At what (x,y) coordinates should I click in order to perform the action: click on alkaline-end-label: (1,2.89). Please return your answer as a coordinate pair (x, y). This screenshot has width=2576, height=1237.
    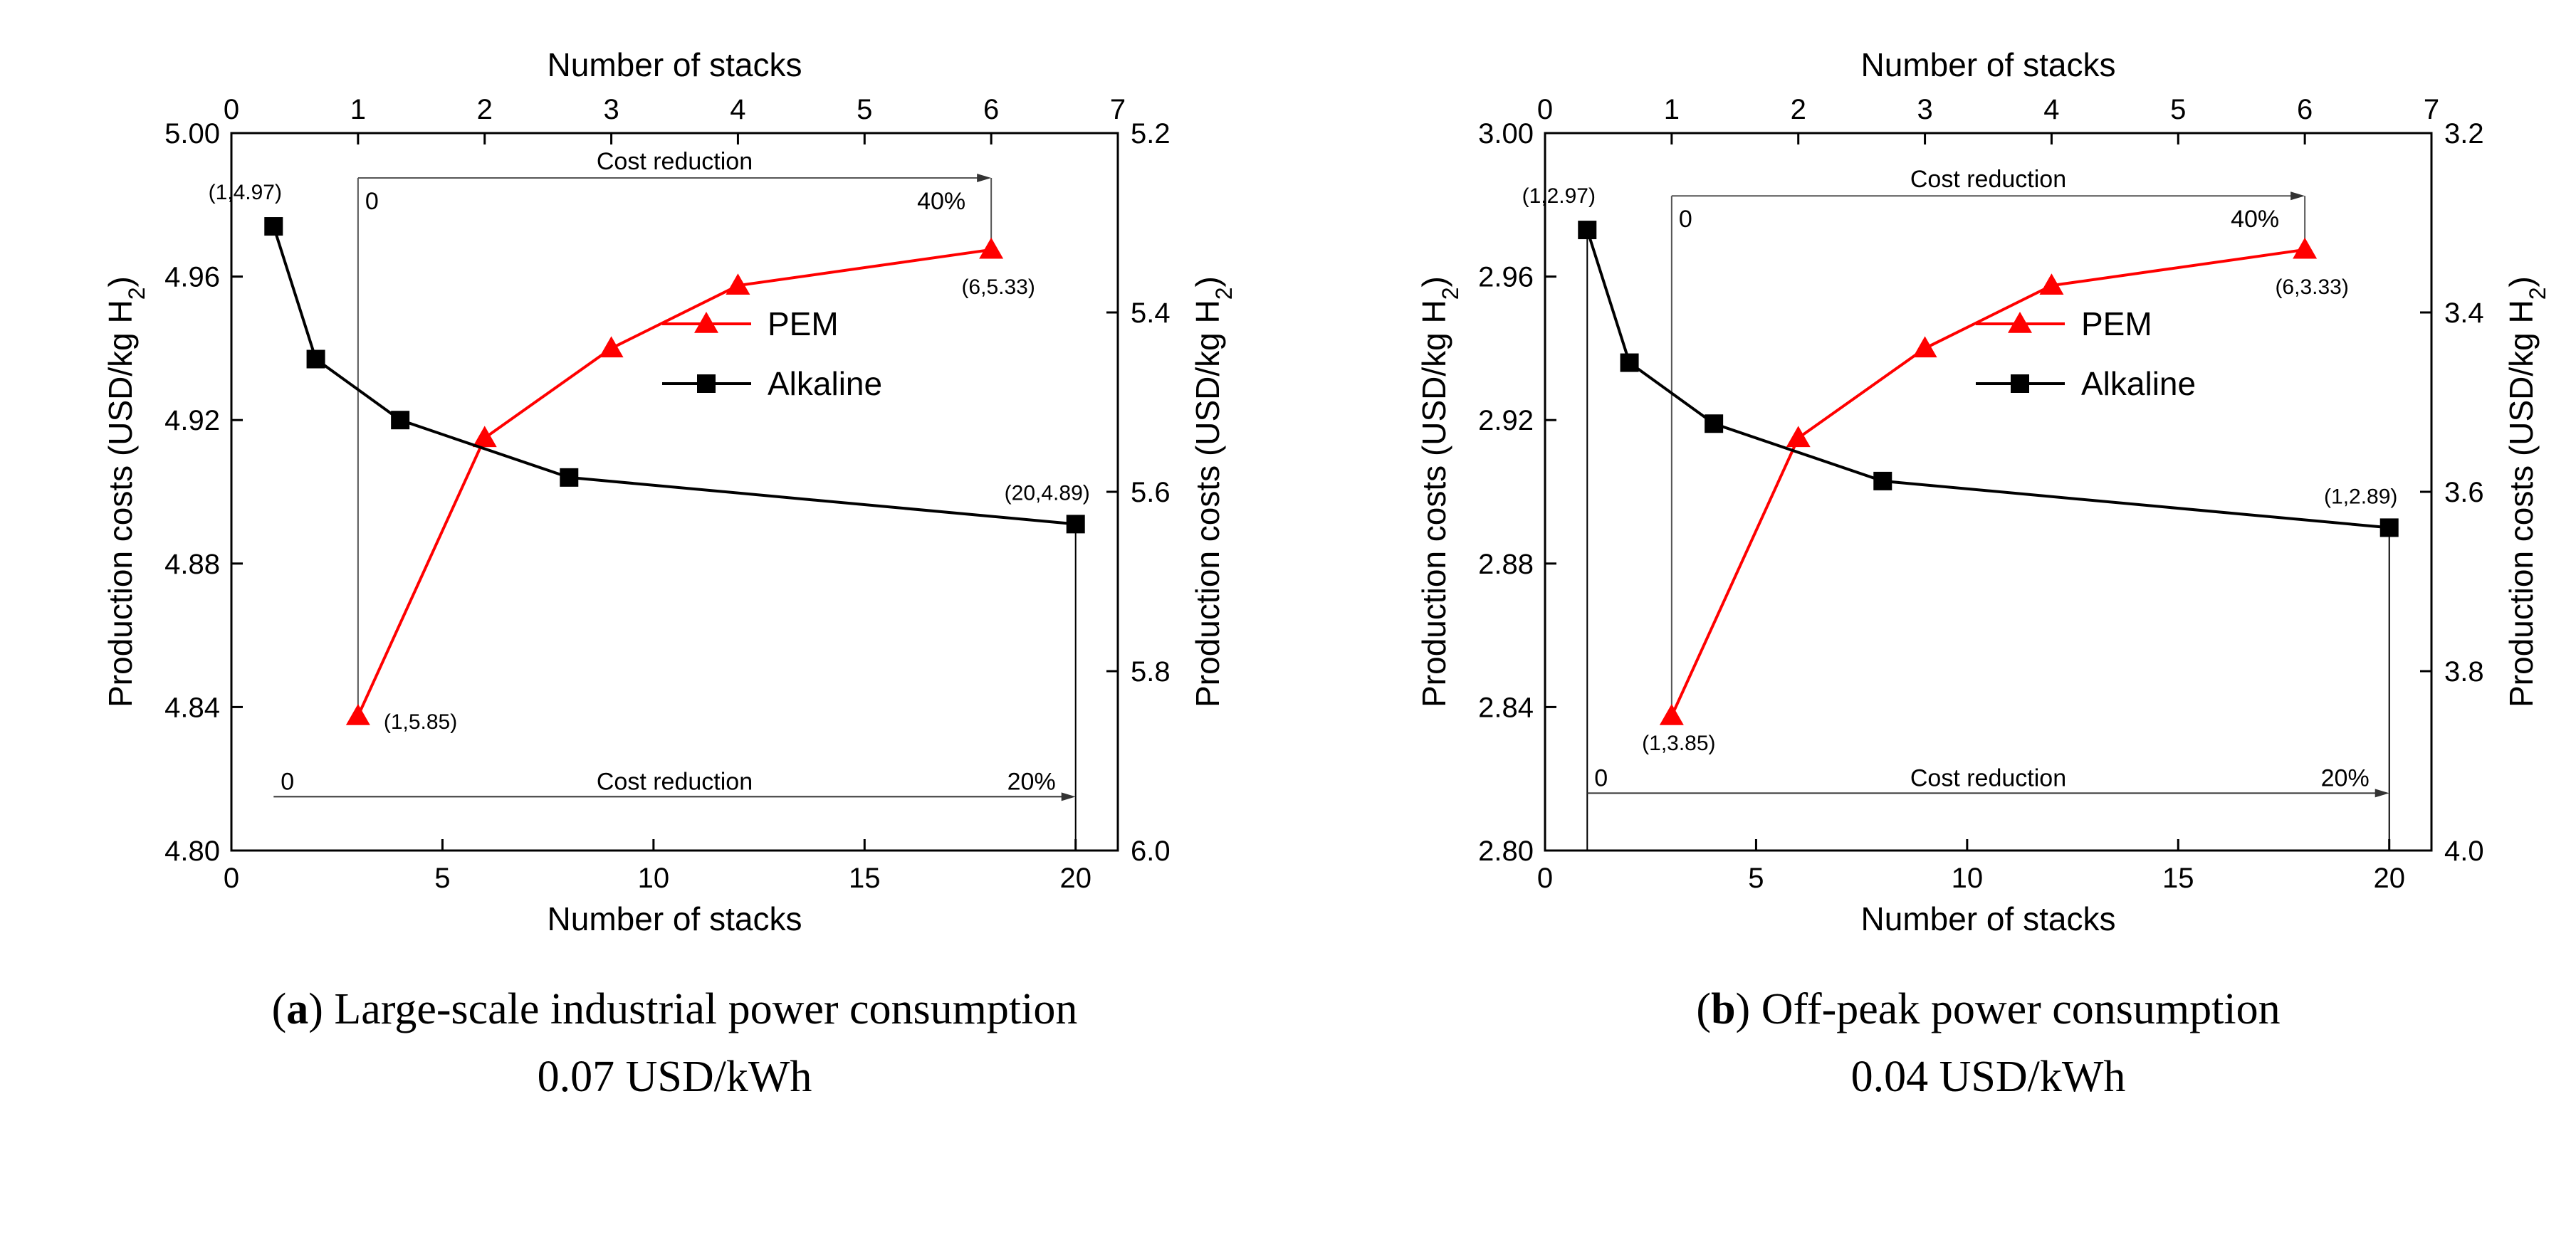
    Looking at the image, I should click on (2360, 496).